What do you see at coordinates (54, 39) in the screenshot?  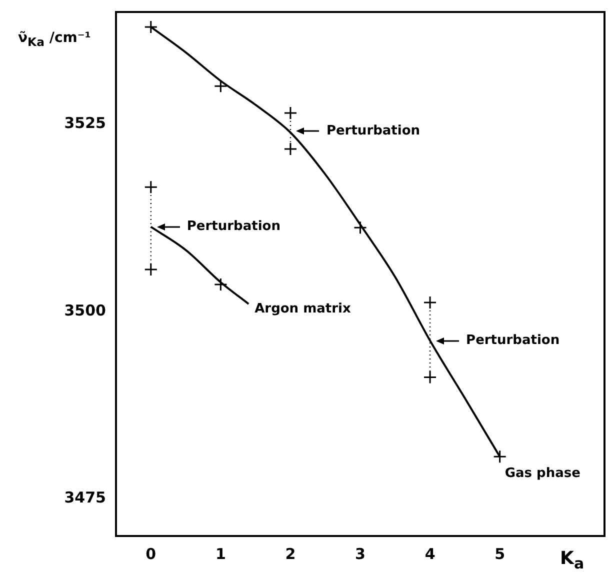 I see `y-axis-title: ν̃$_{Ka}$ /cm⁻¹` at bounding box center [54, 39].